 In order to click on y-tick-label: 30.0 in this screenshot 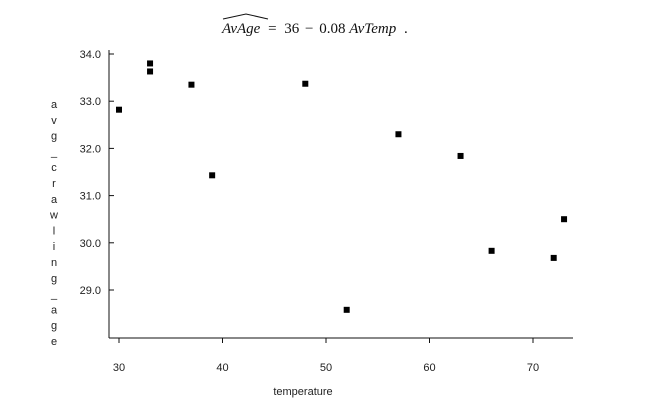, I will do `click(90, 244)`.